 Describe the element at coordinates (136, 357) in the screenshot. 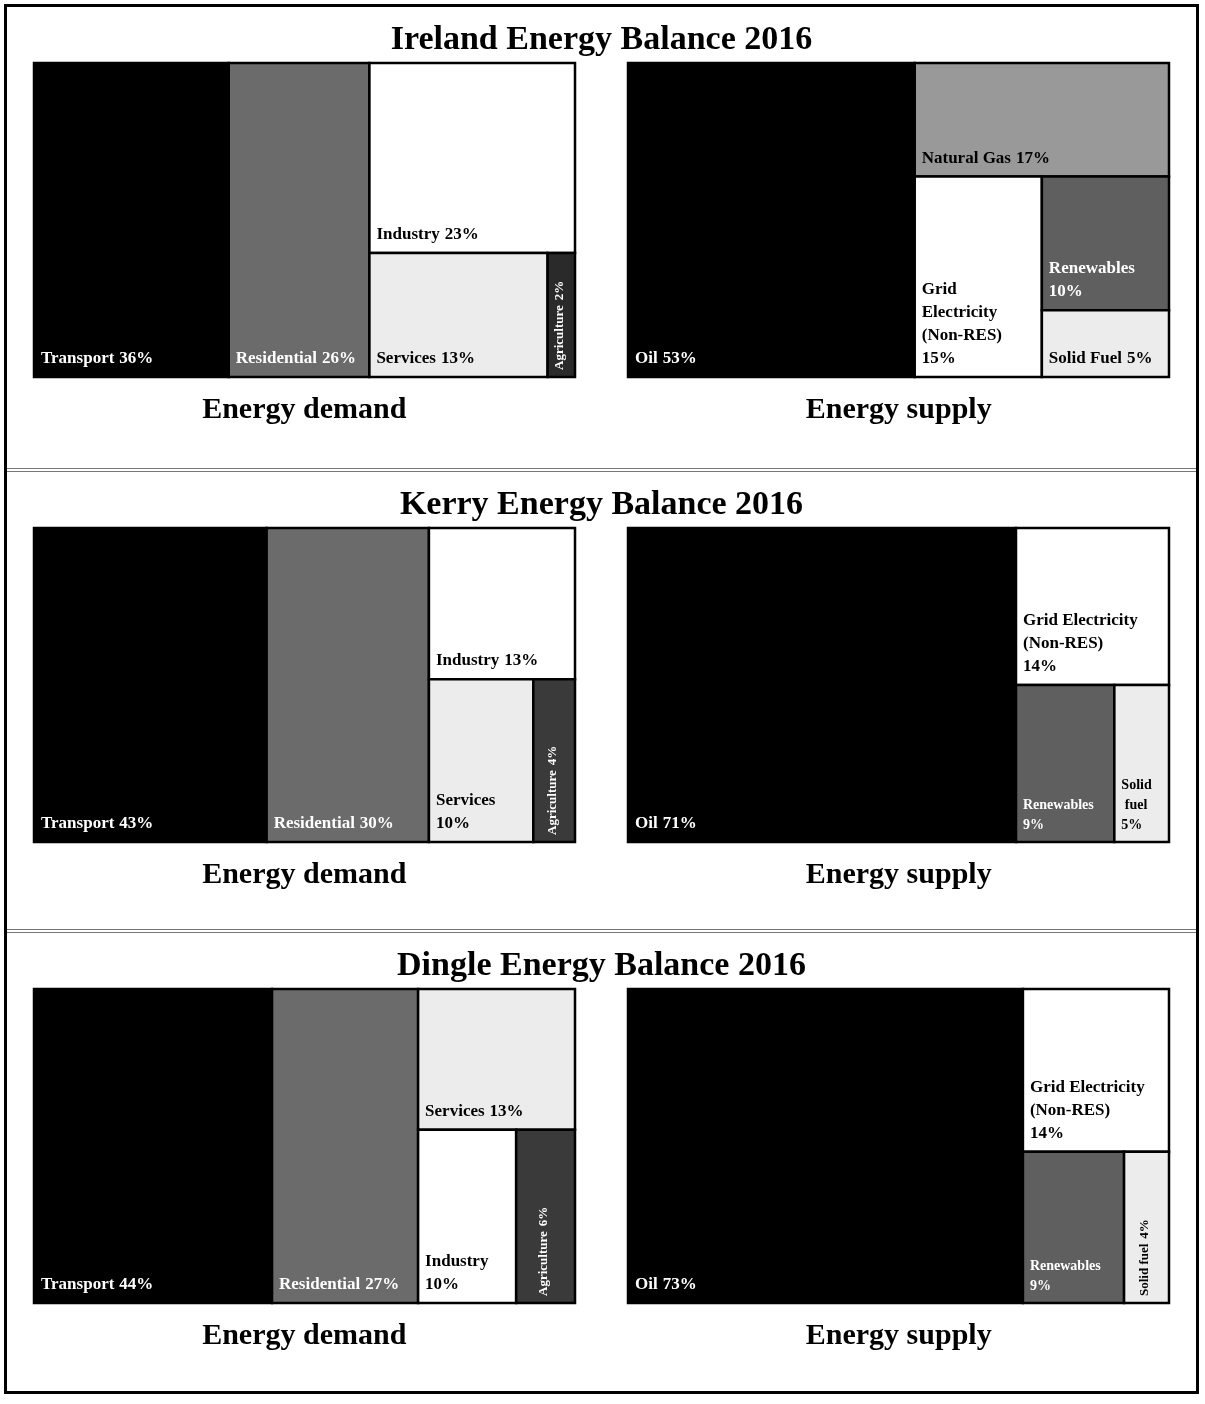

I see `data-label: 36%` at that location.